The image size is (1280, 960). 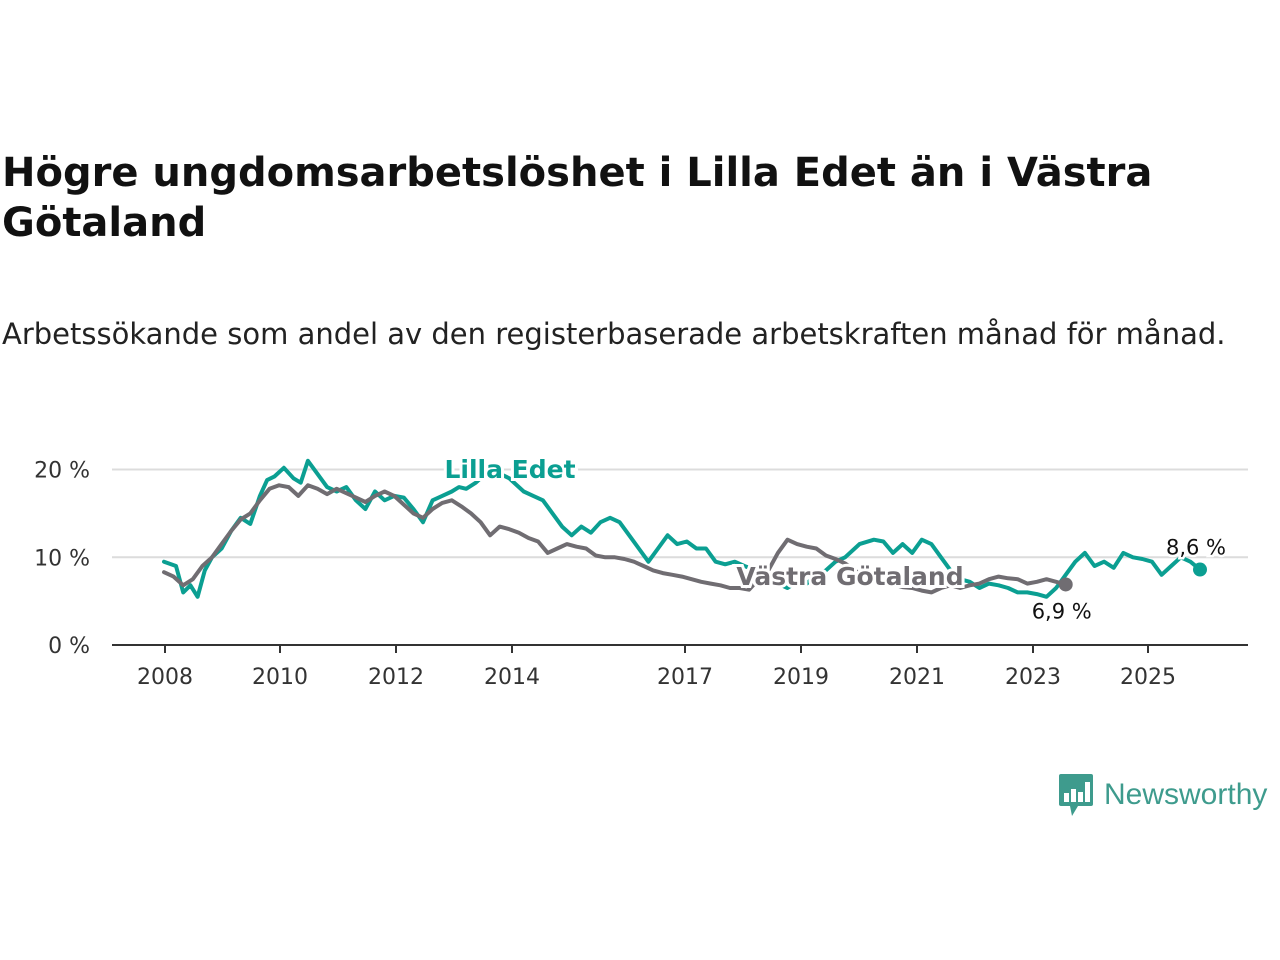 I want to click on y-tick-label: 20 %, so click(x=62, y=471).